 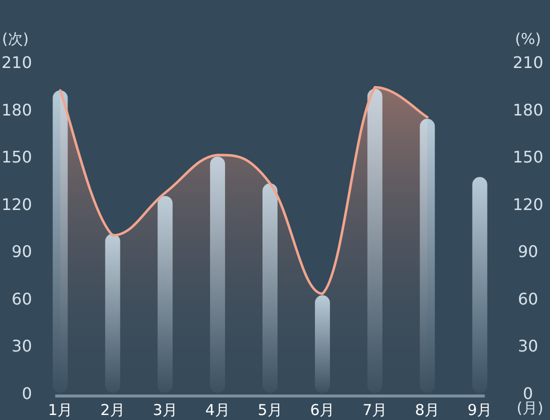 What do you see at coordinates (528, 62) in the screenshot?
I see `y2-tick-label: 210` at bounding box center [528, 62].